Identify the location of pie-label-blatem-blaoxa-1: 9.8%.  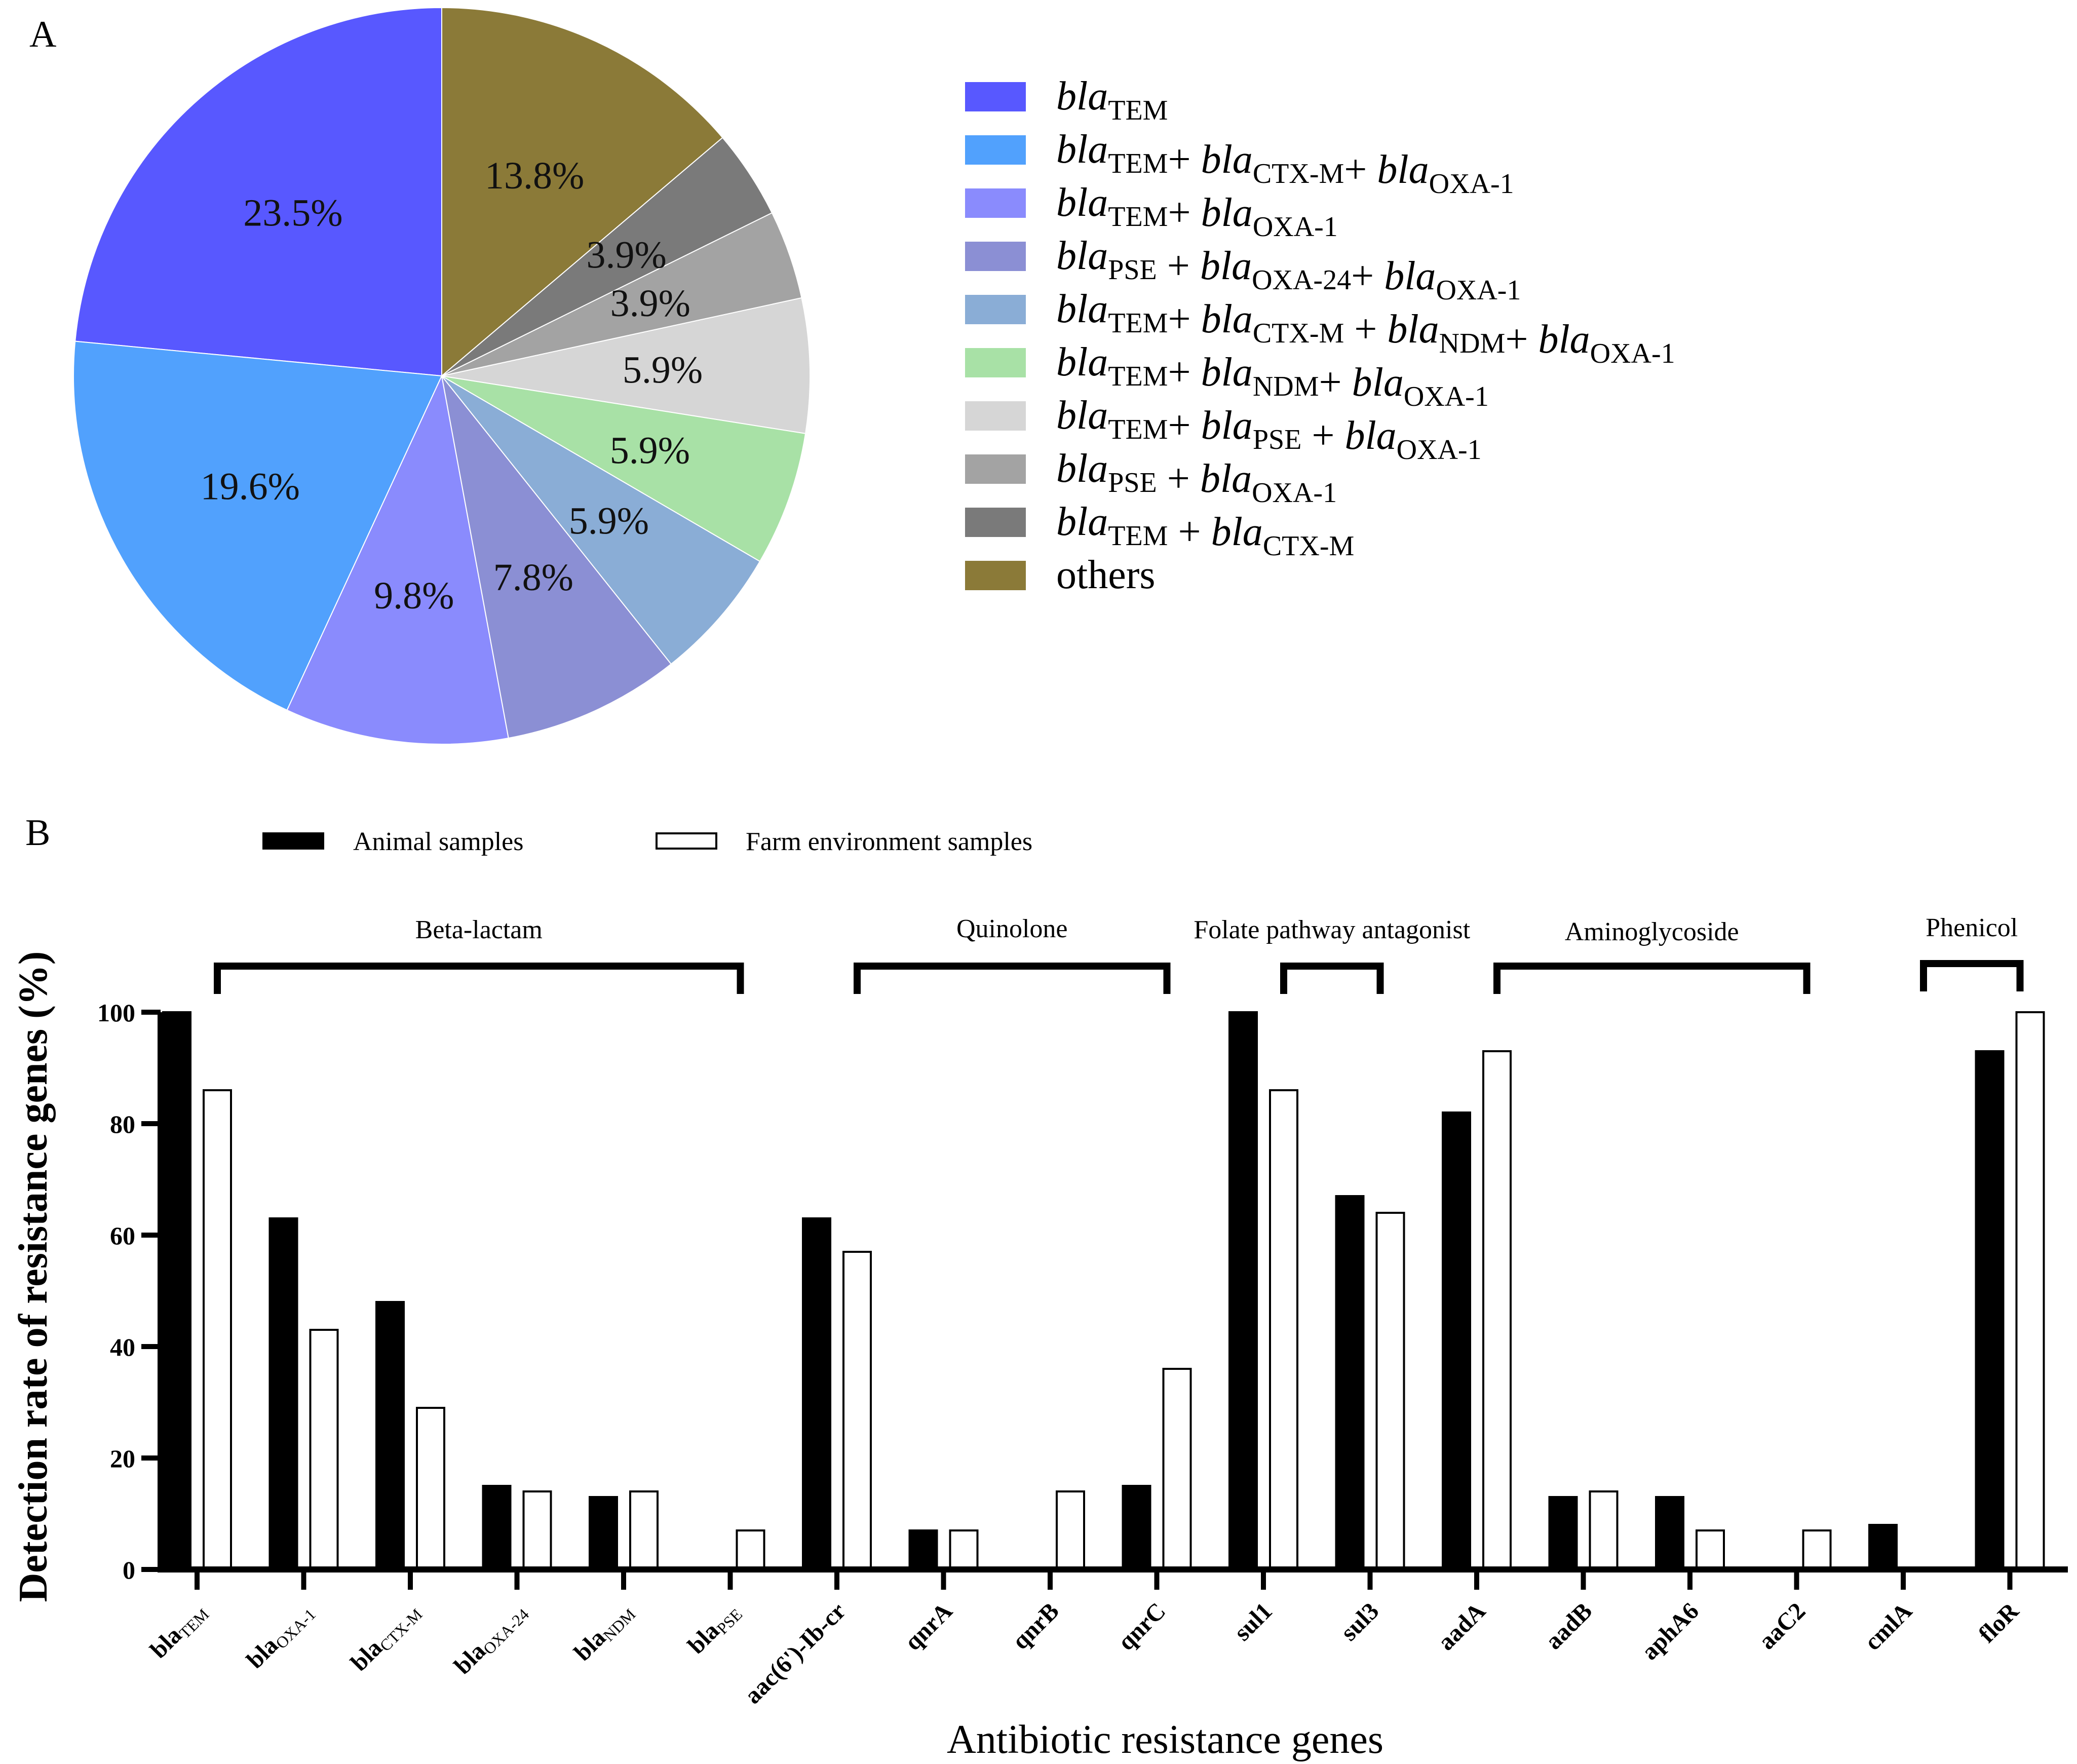
(414, 595).